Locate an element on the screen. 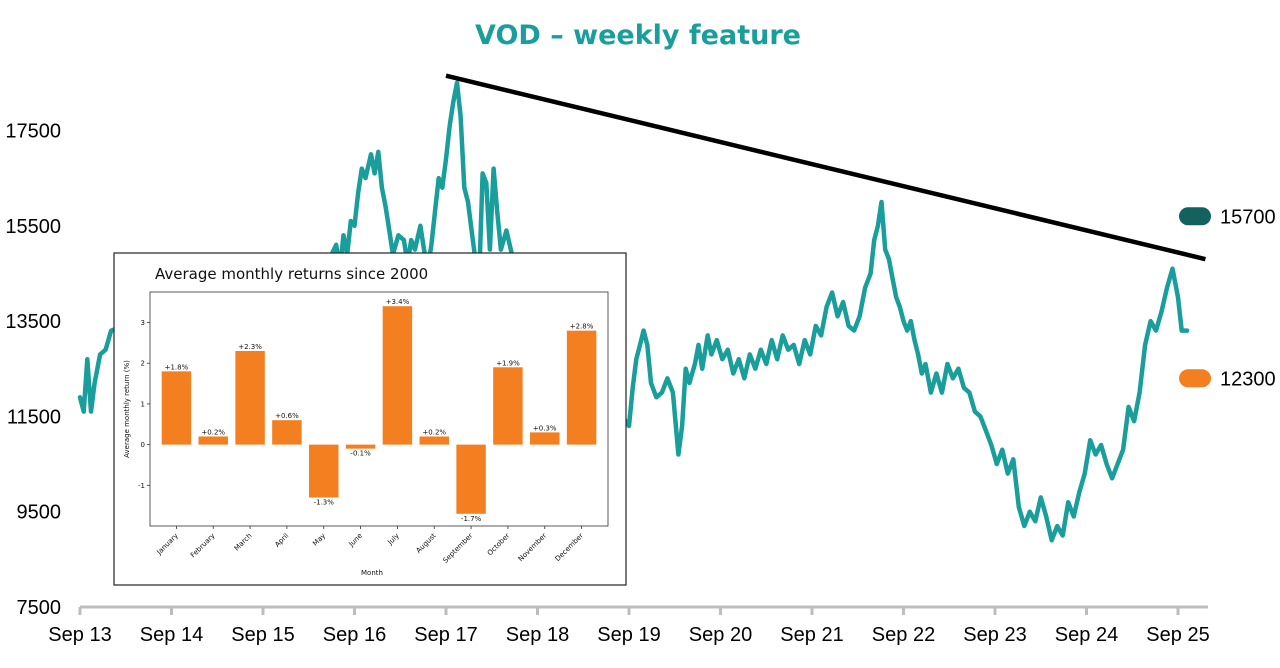 Image resolution: width=1280 pixels, height=668 pixels. inset-y-tick-label: 2 is located at coordinates (143, 364).